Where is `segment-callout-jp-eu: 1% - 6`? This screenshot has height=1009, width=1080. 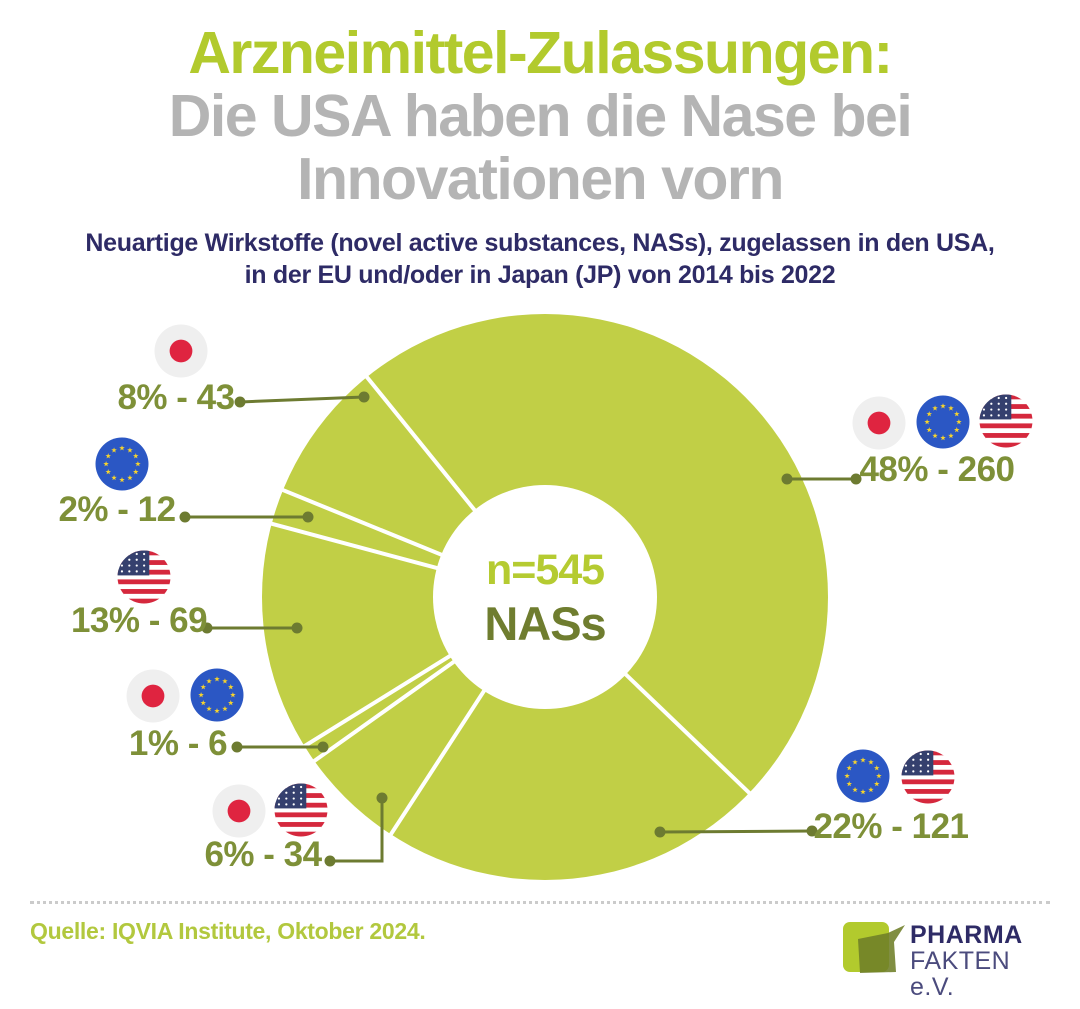 segment-callout-jp-eu: 1% - 6 is located at coordinates (229, 743).